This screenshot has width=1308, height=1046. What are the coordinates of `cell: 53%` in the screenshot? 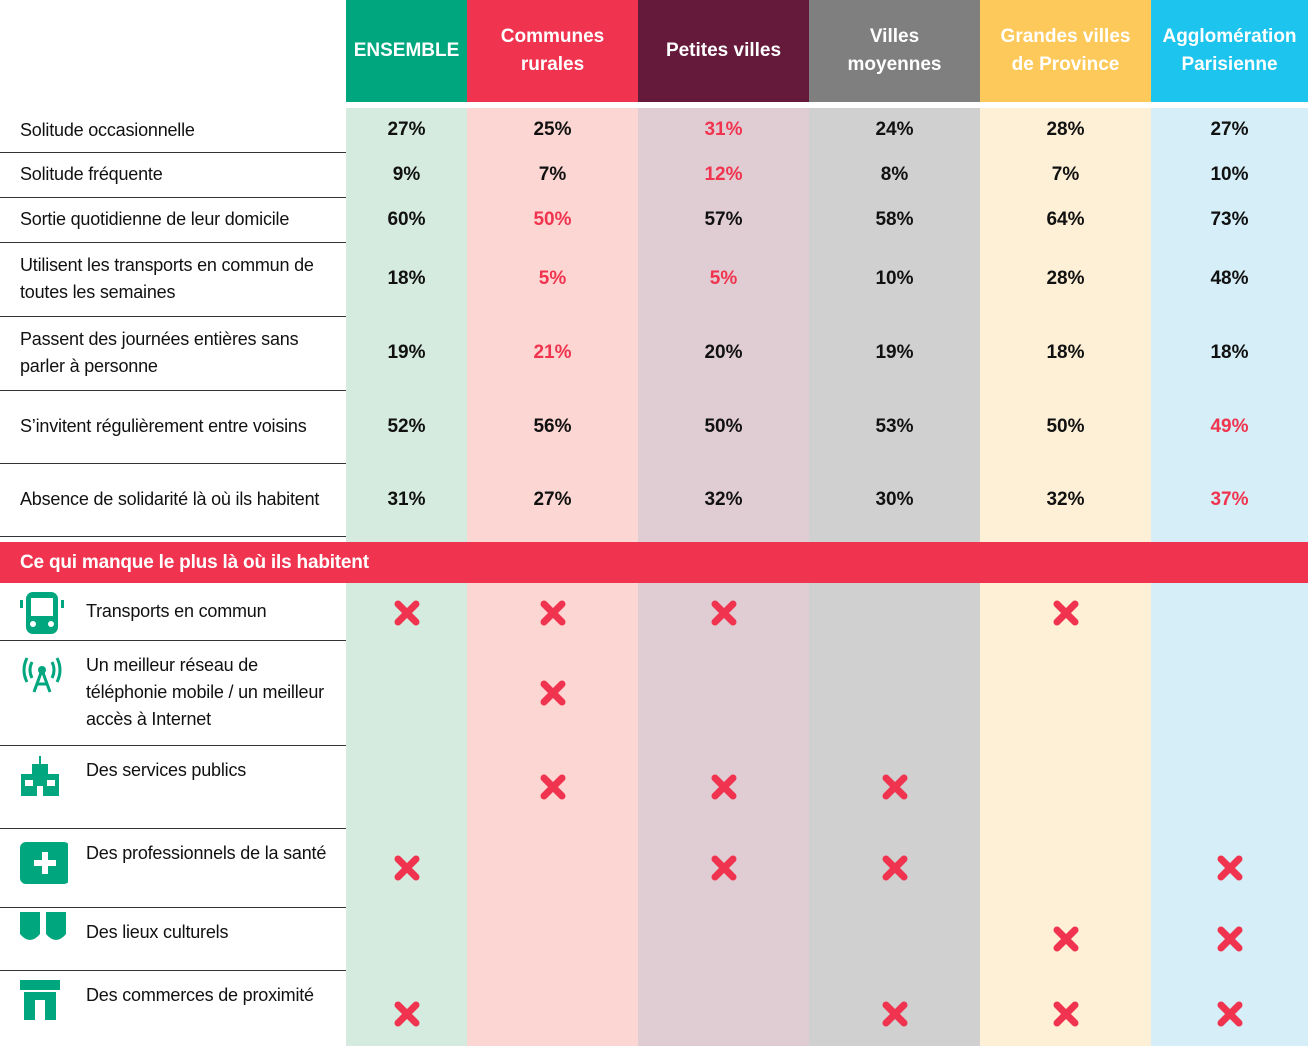 It's located at (894, 426).